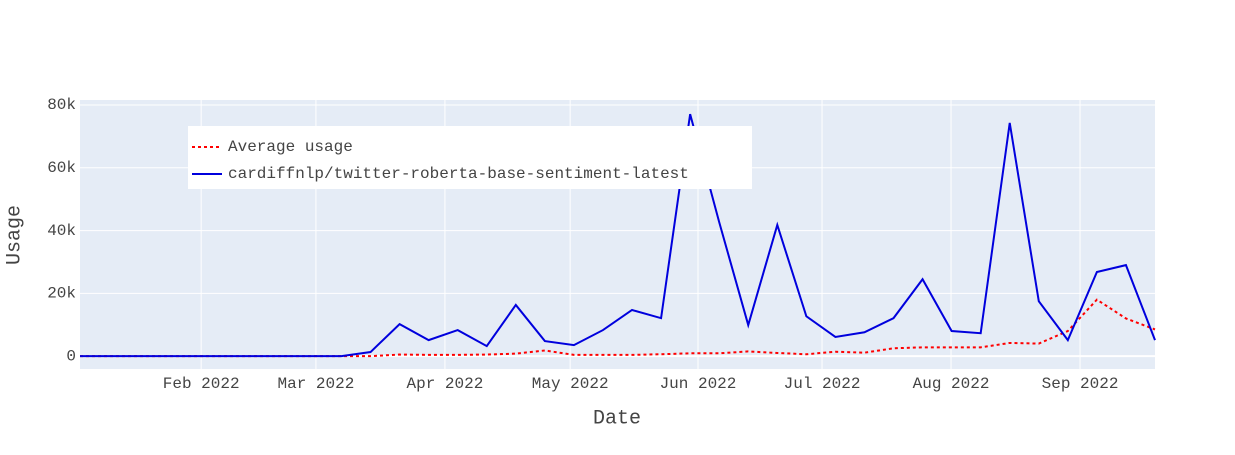  I want to click on y-tick-label: 80k, so click(61, 105).